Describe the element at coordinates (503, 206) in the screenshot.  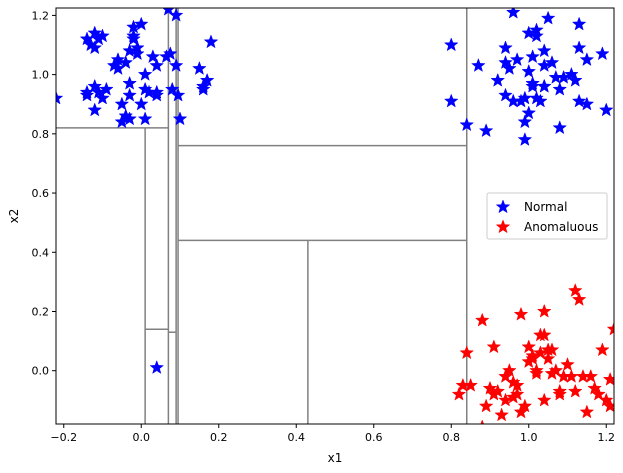
I see `legend-marker-normal` at that location.